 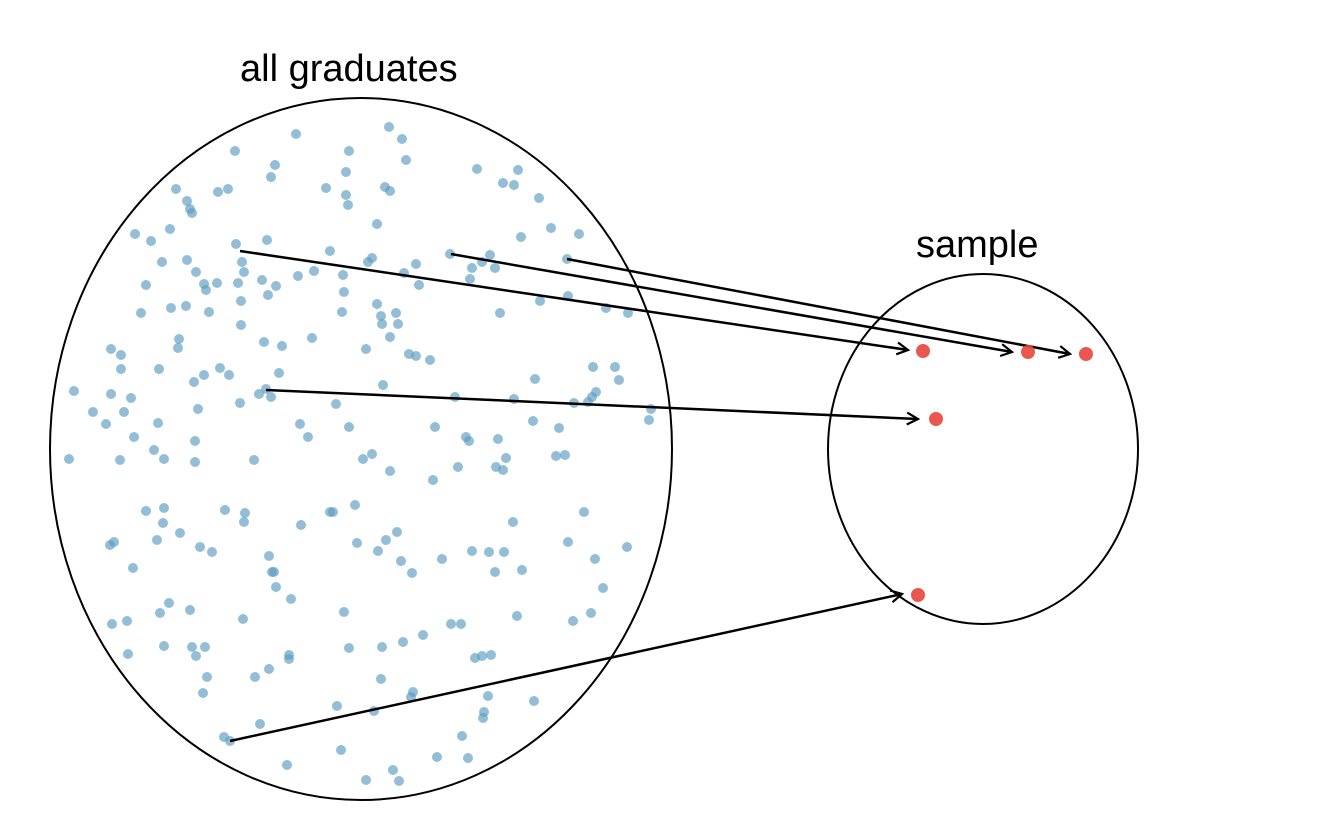 What do you see at coordinates (983, 449) in the screenshot?
I see `sample-circle` at bounding box center [983, 449].